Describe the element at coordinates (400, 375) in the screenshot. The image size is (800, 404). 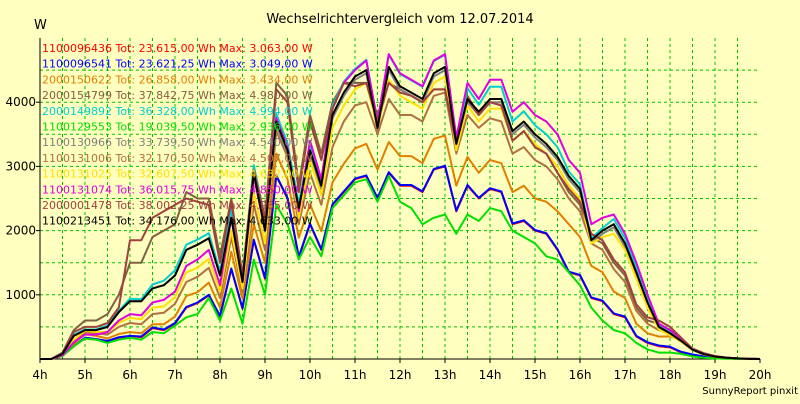
I see `x-tick-label: 12h` at that location.